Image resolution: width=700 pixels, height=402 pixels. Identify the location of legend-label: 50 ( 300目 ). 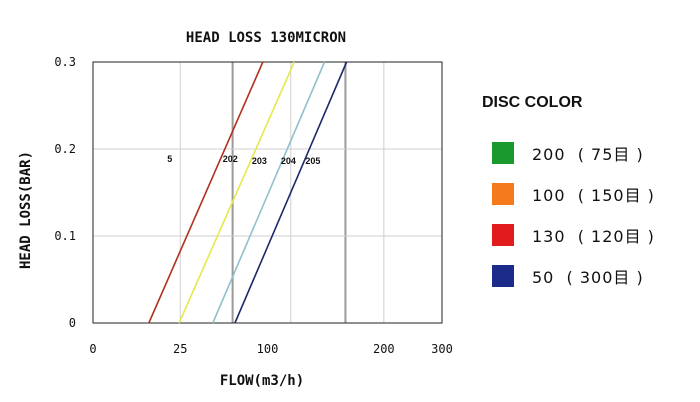
(588, 277).